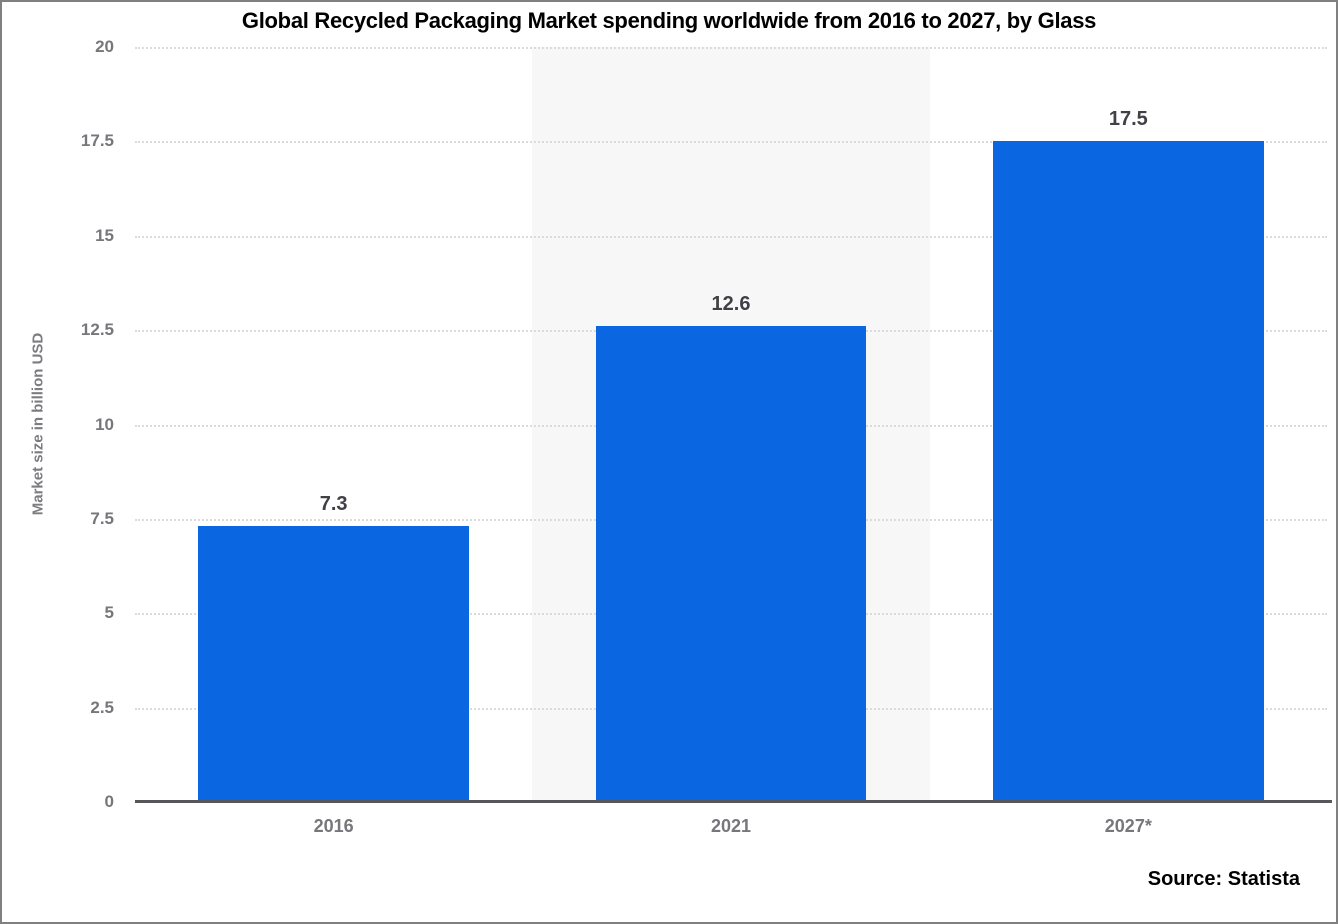 The image size is (1338, 924). What do you see at coordinates (1128, 119) in the screenshot?
I see `bar-value-label: 17.5` at bounding box center [1128, 119].